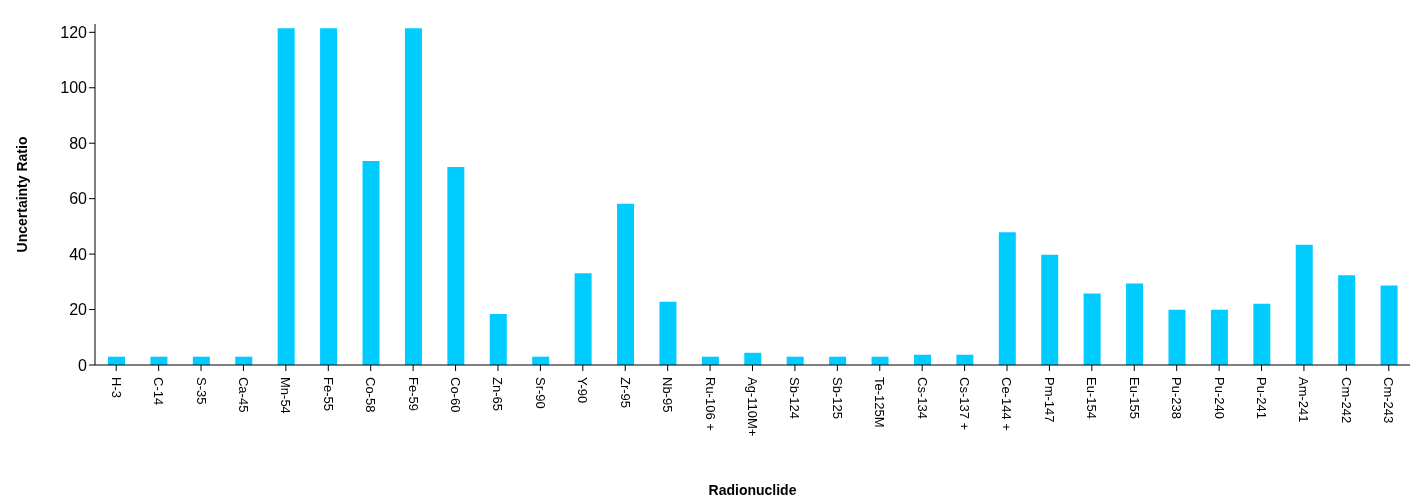 The height and width of the screenshot is (497, 1415). Describe the element at coordinates (243, 395) in the screenshot. I see `x-tick-label: Ca-45` at that location.